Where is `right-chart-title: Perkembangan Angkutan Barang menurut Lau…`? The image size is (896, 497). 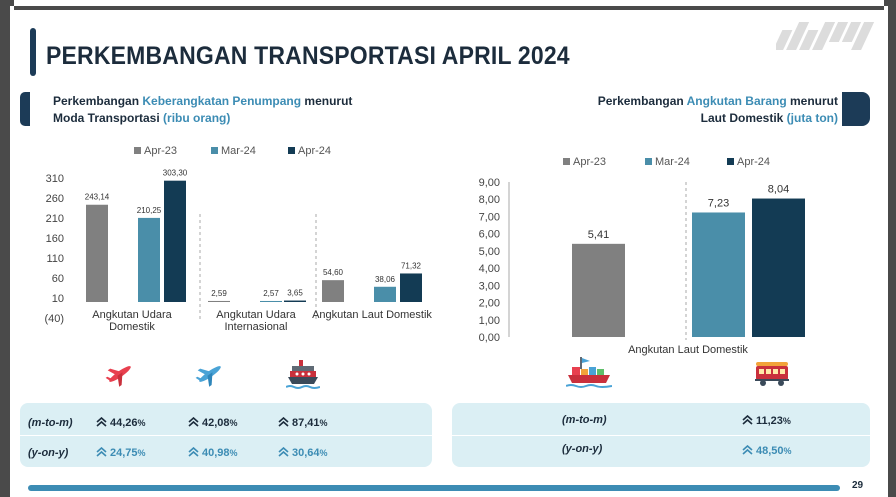 right-chart-title: Perkembangan Angkutan Barang menurut Lau… is located at coordinates (717, 109).